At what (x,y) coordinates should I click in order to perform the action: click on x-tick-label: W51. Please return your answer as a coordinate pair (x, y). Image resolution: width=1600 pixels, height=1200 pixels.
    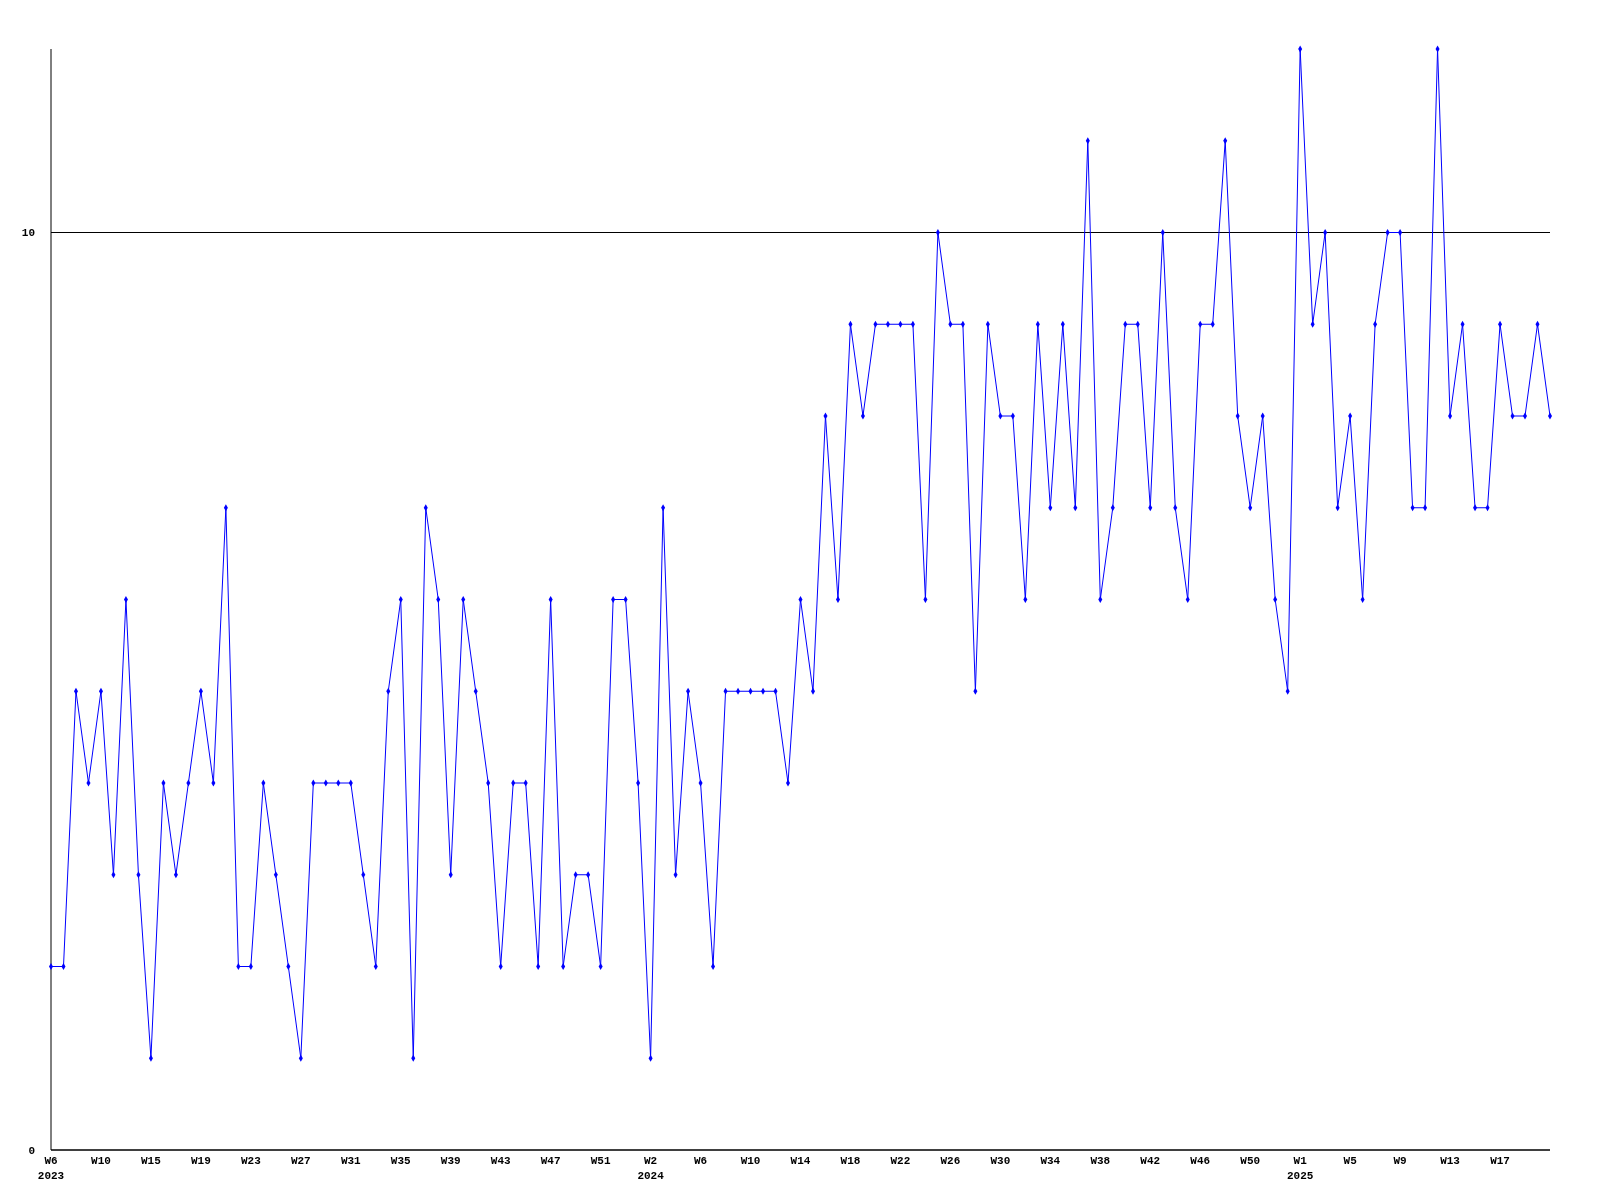
    Looking at the image, I should click on (600, 1161).